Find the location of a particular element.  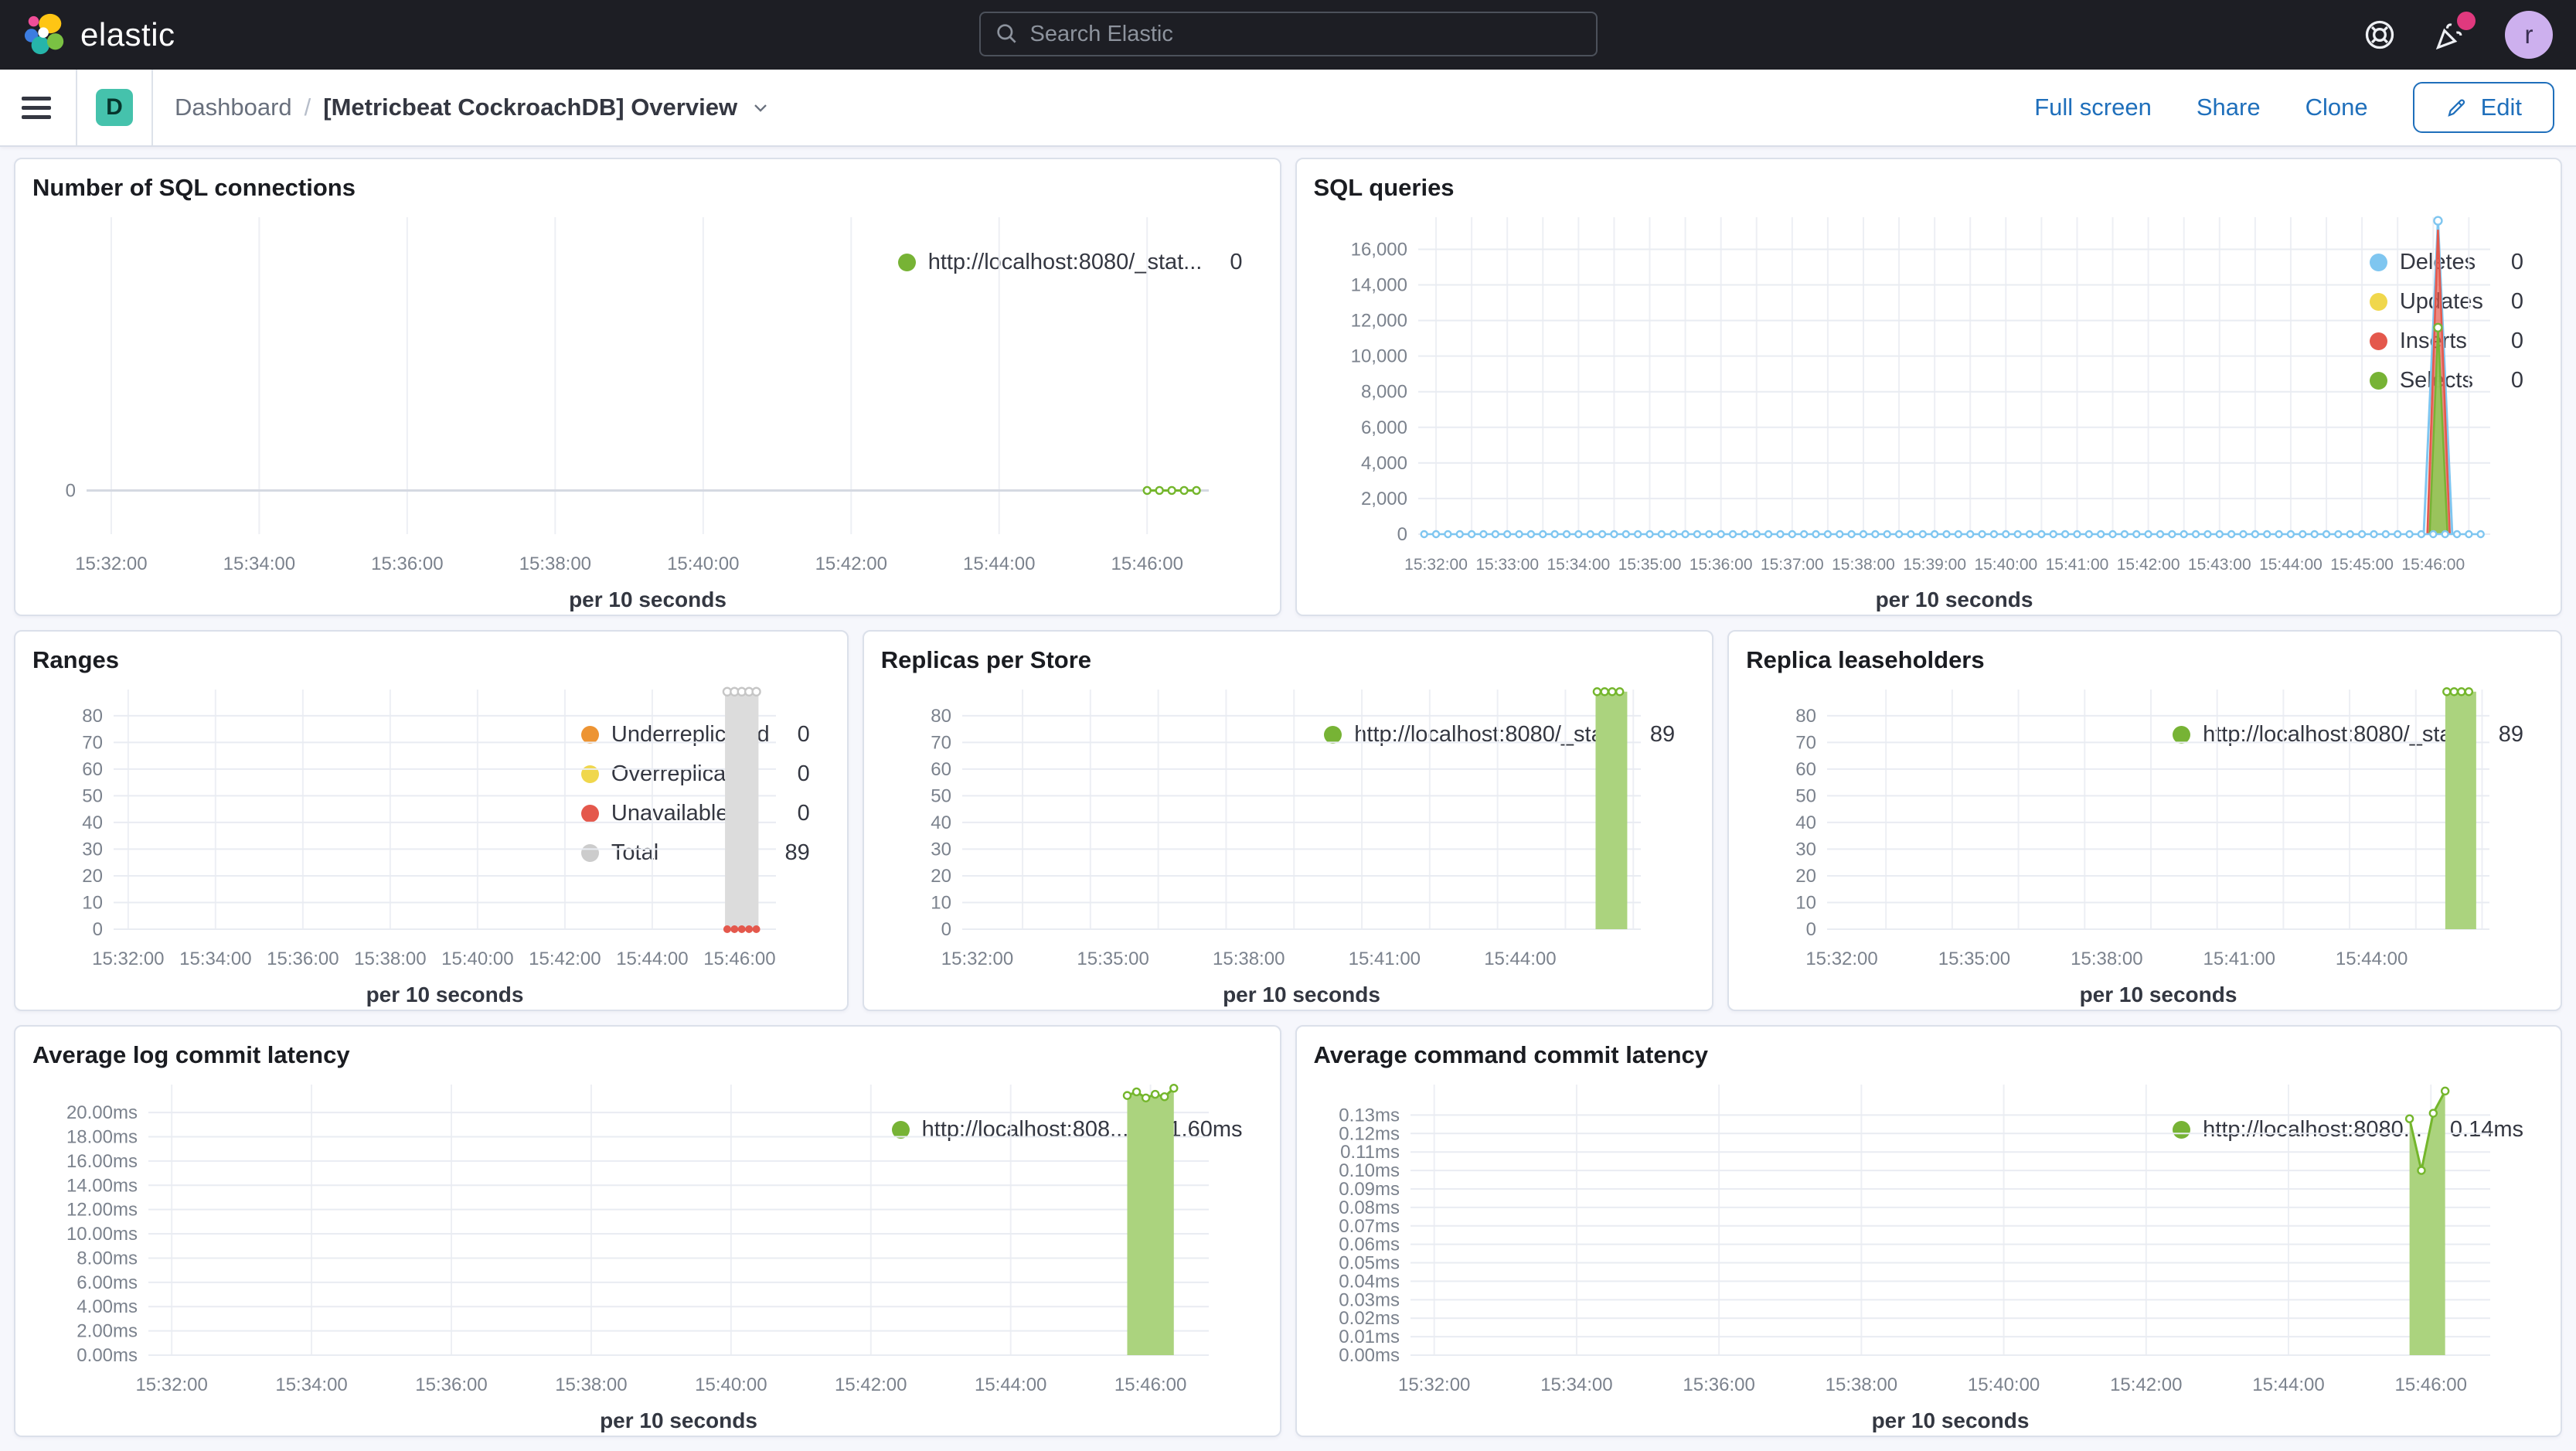

svg-text: 30 is located at coordinates (92, 850).